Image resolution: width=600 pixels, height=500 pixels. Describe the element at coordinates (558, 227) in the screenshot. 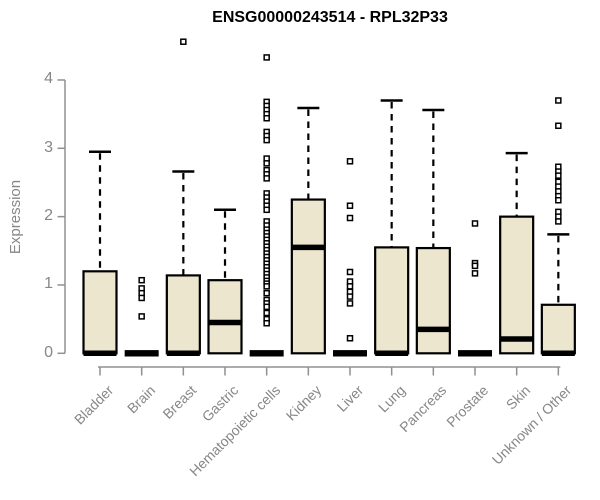

I see `box-unknown-other` at that location.